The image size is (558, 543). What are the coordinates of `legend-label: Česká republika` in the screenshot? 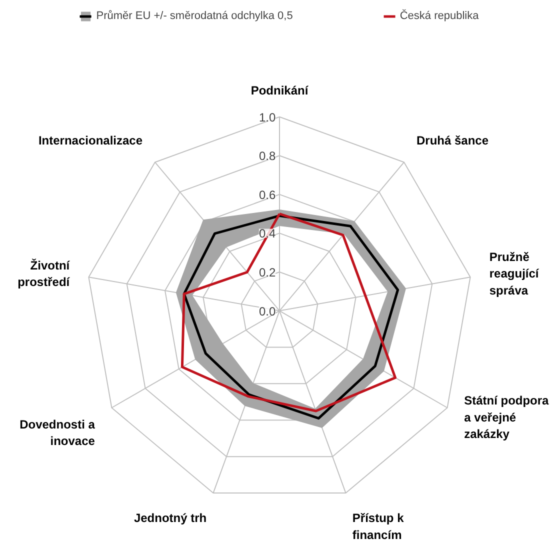 It's located at (439, 16).